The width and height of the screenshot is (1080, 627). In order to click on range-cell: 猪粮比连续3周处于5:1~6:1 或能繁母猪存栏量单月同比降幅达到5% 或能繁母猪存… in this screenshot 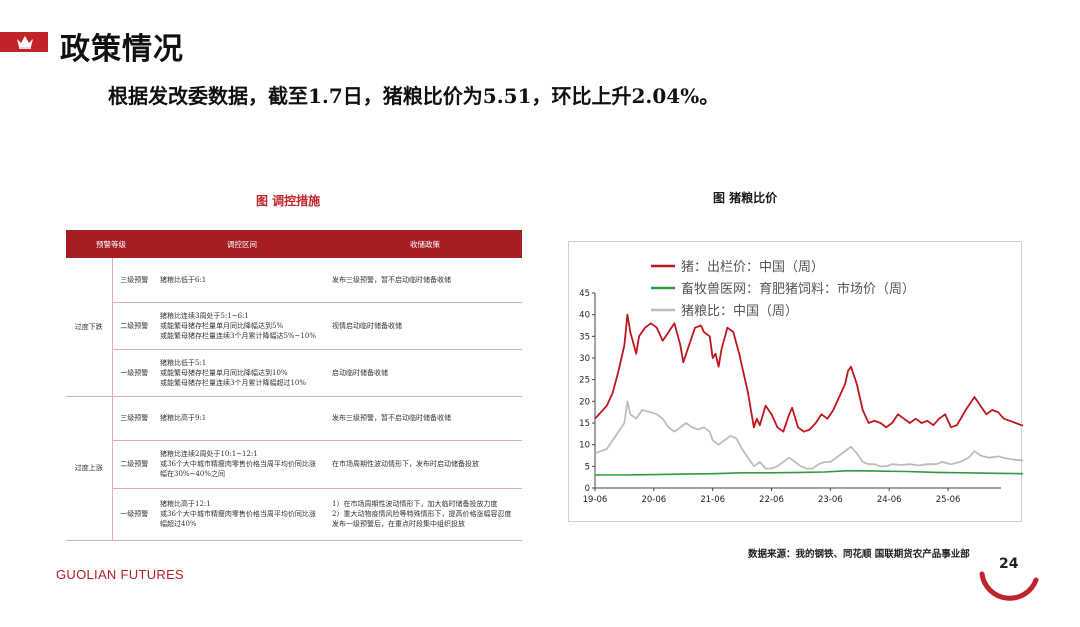, I will do `click(242, 326)`.